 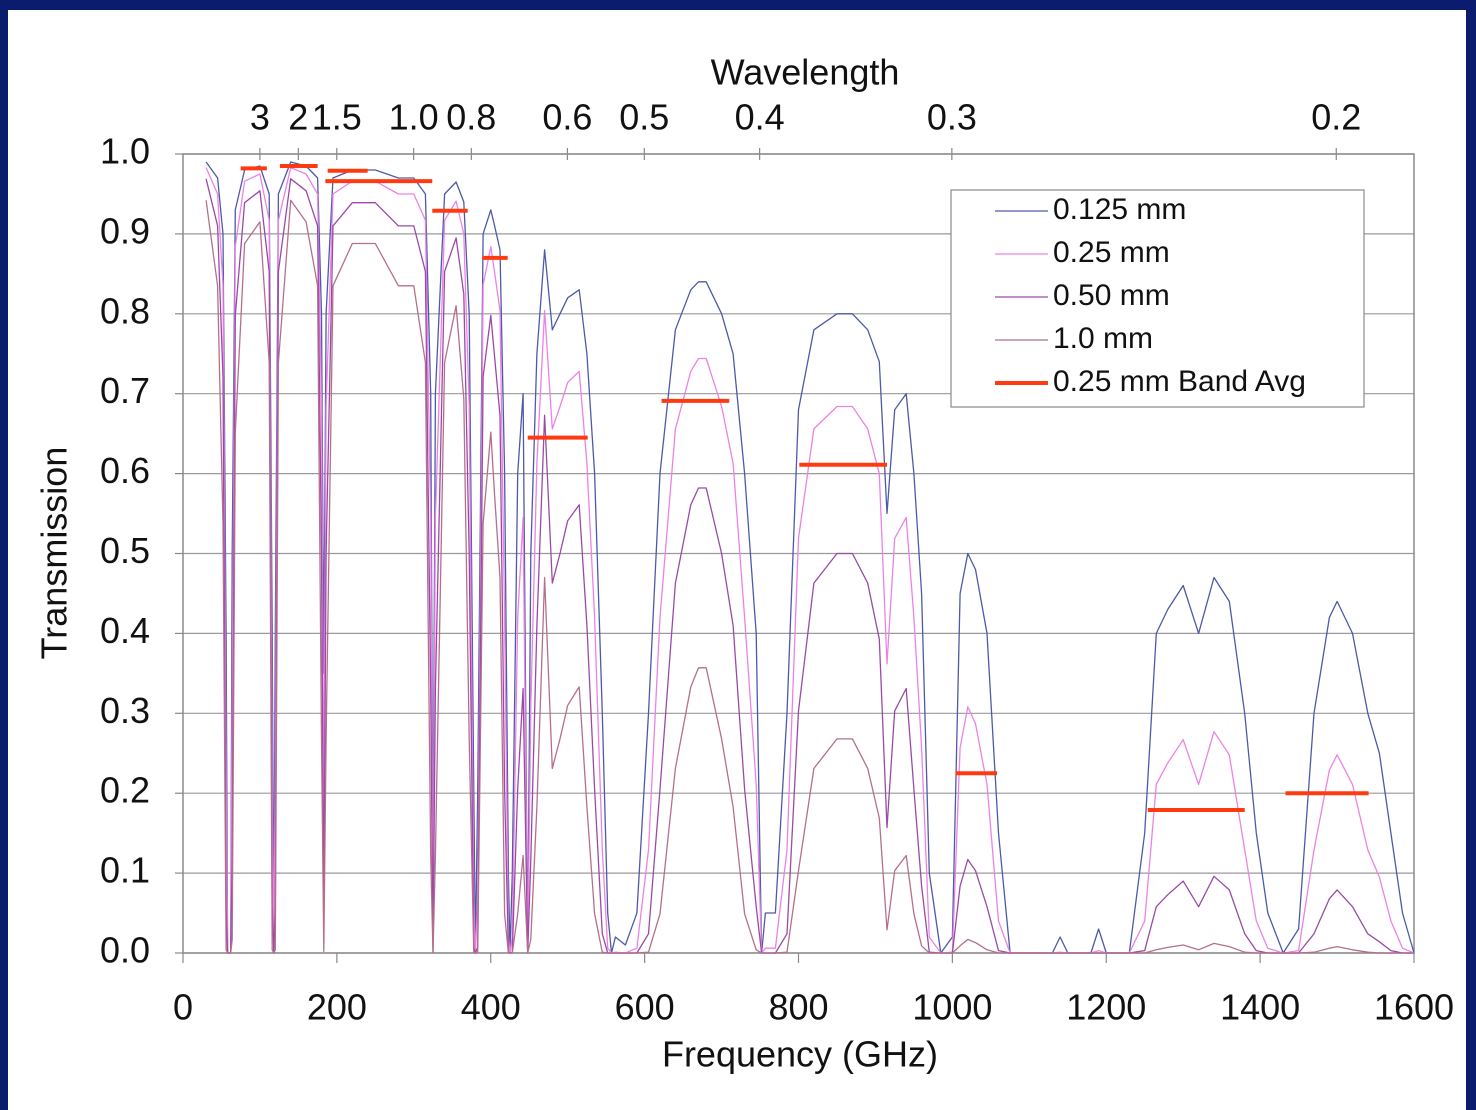 I want to click on x-tick-label: 1000, so click(x=952, y=1007).